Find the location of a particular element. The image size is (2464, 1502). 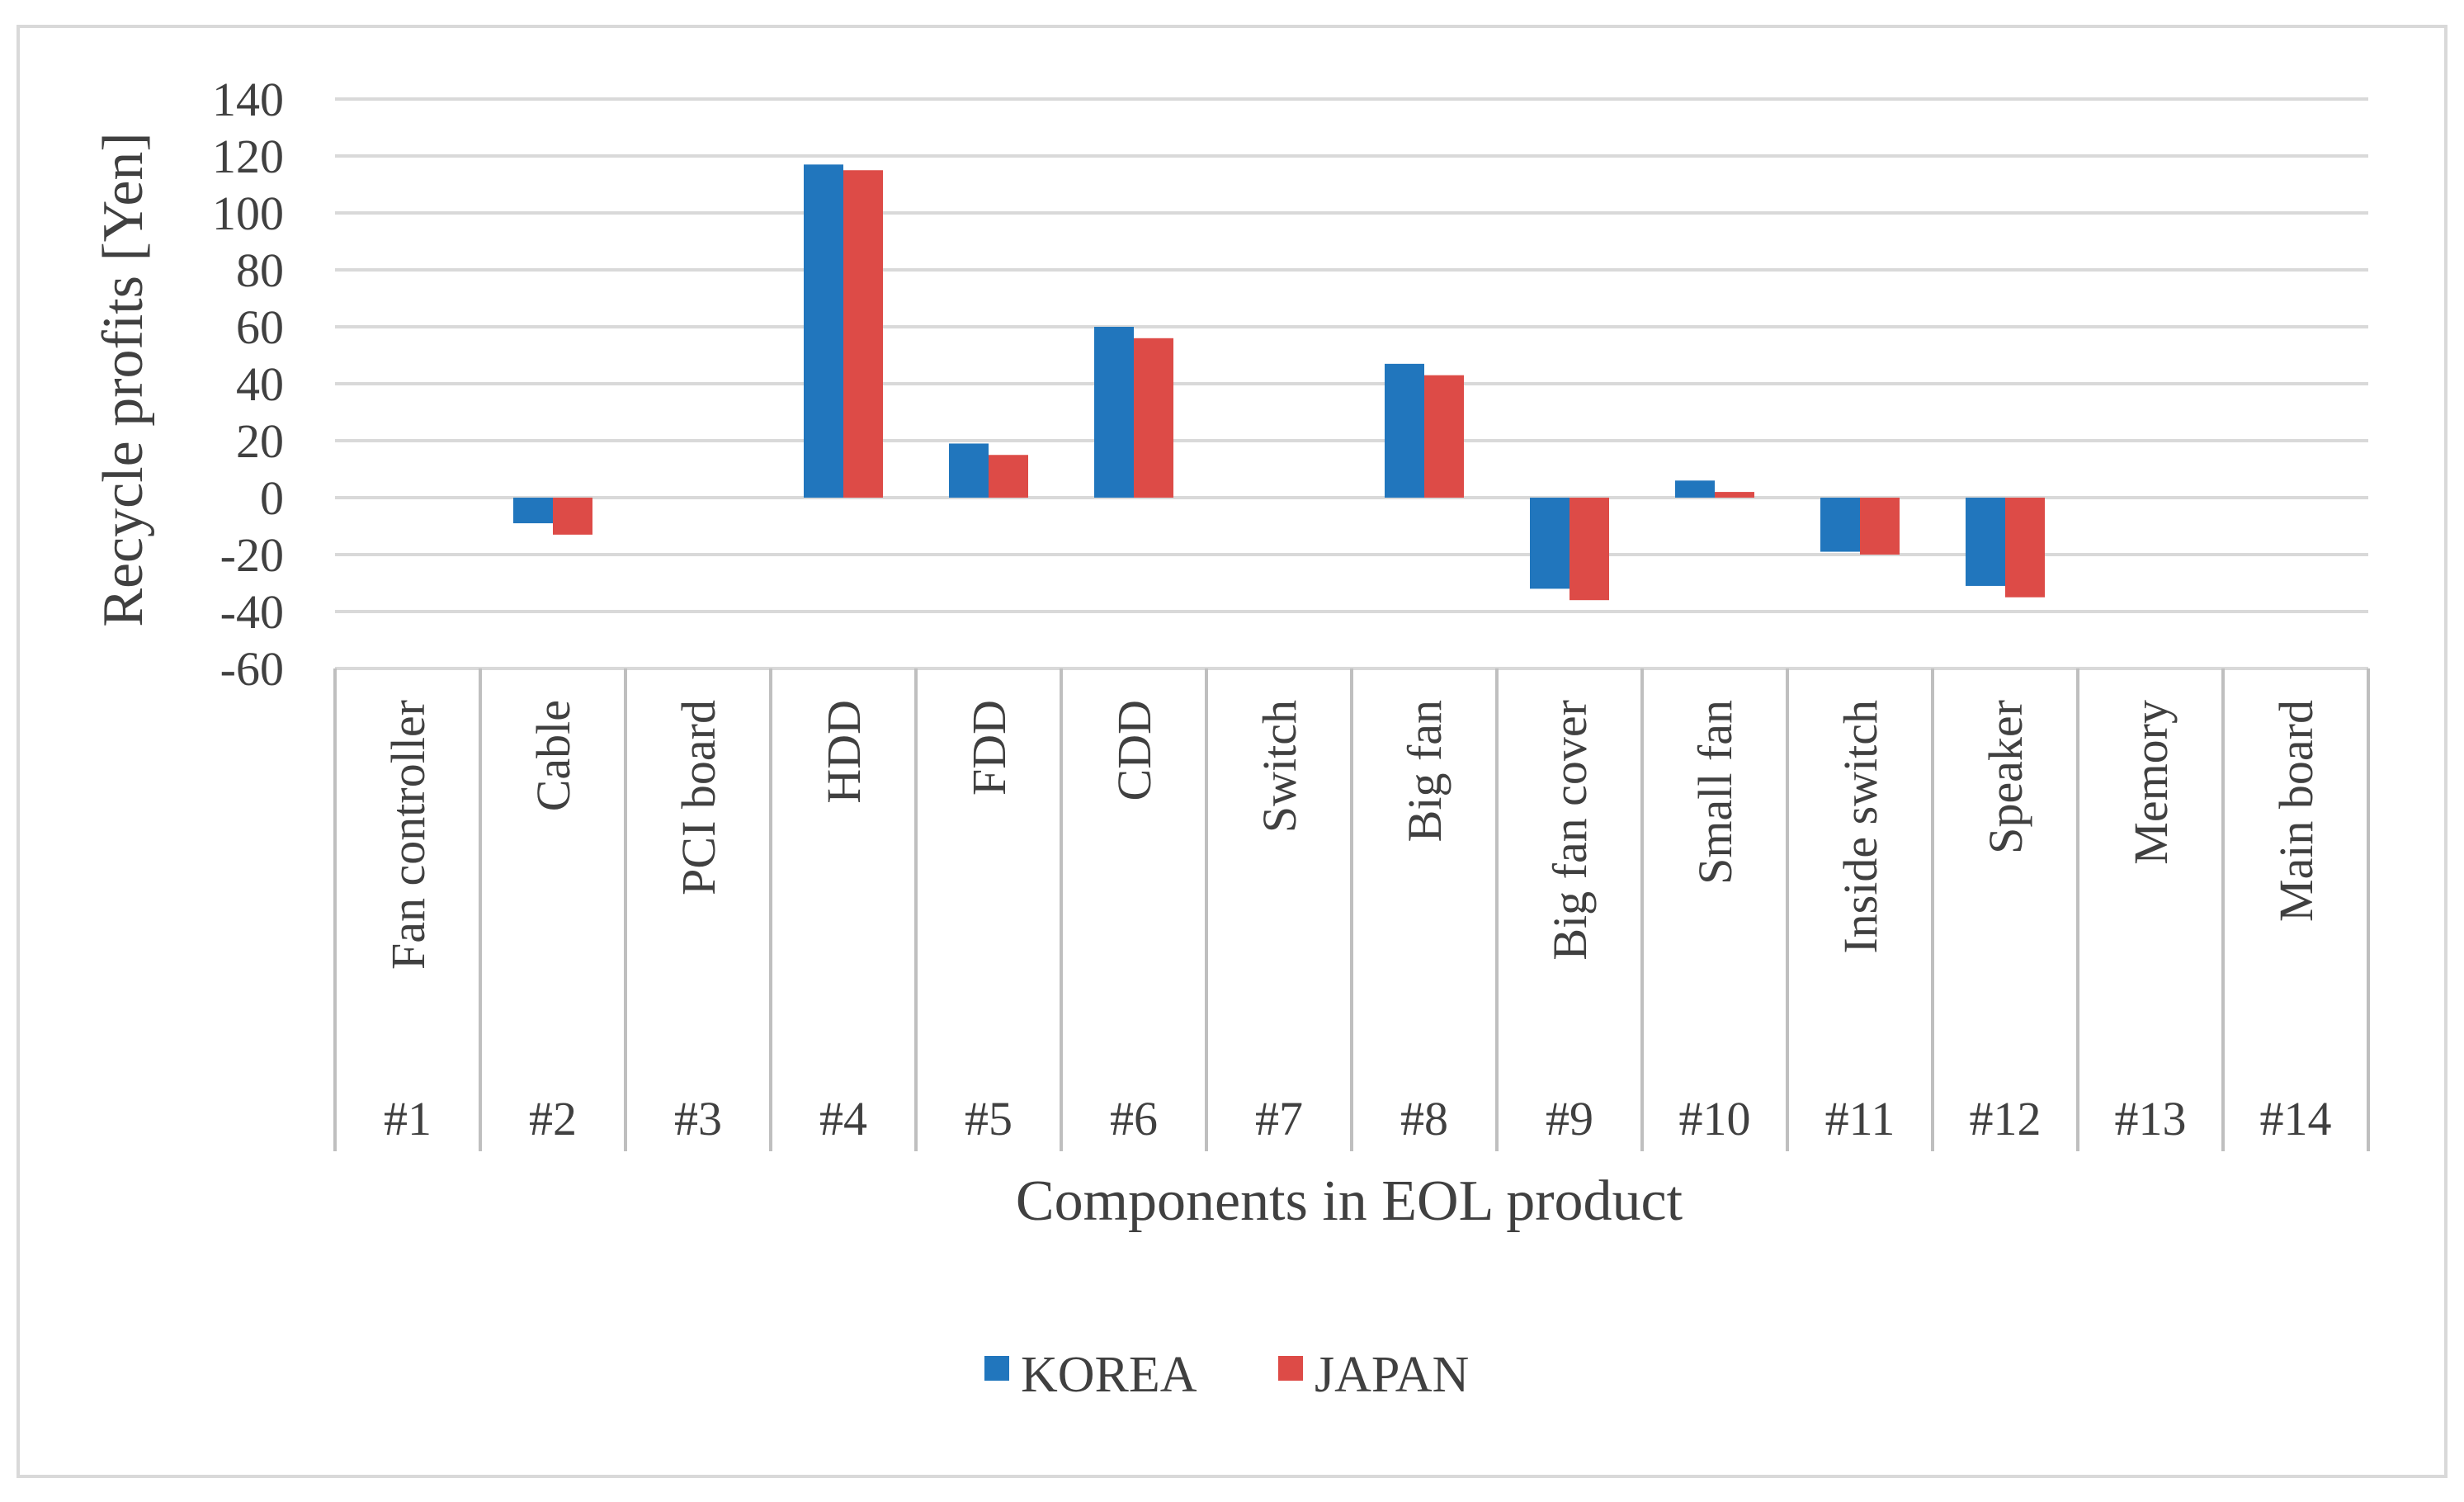

x-category-id: #8 is located at coordinates (1424, 1118).